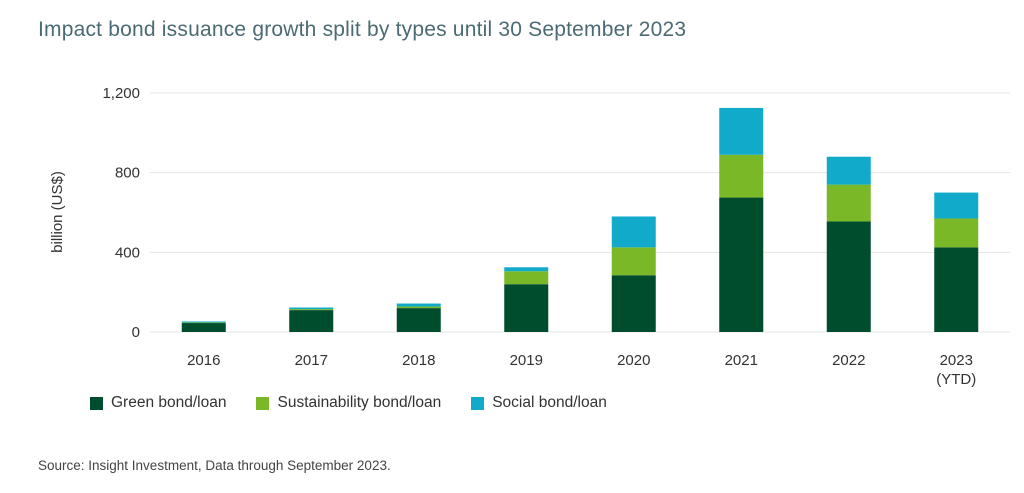 This screenshot has width=1024, height=493. Describe the element at coordinates (127, 173) in the screenshot. I see `y-tick-label: 800` at that location.